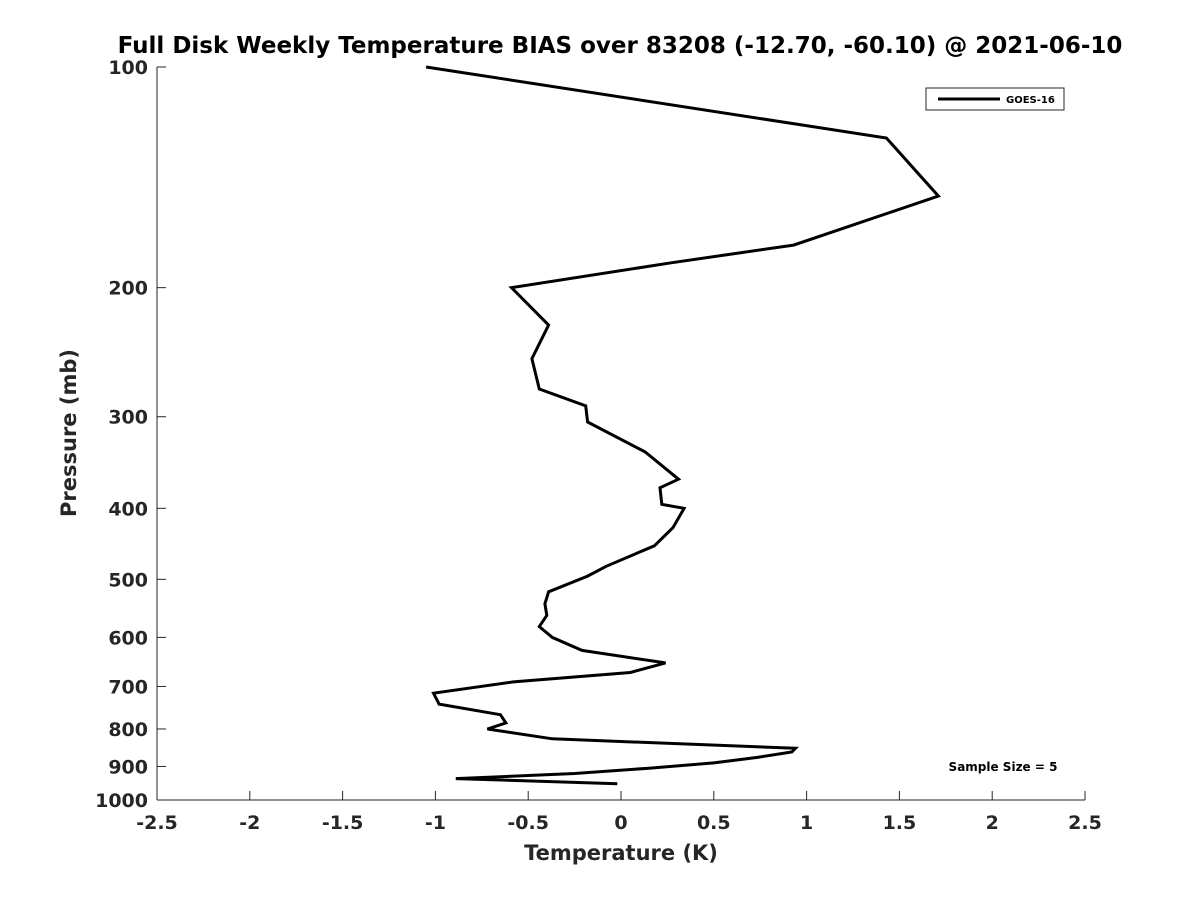 This screenshot has width=1200, height=900. I want to click on x-axis-label: Temperature (K), so click(621, 853).